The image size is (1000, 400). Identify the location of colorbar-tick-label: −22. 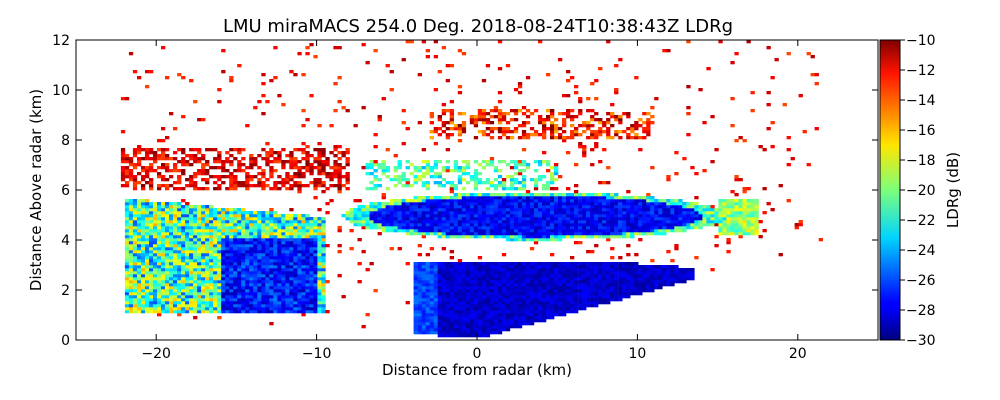
(921, 221).